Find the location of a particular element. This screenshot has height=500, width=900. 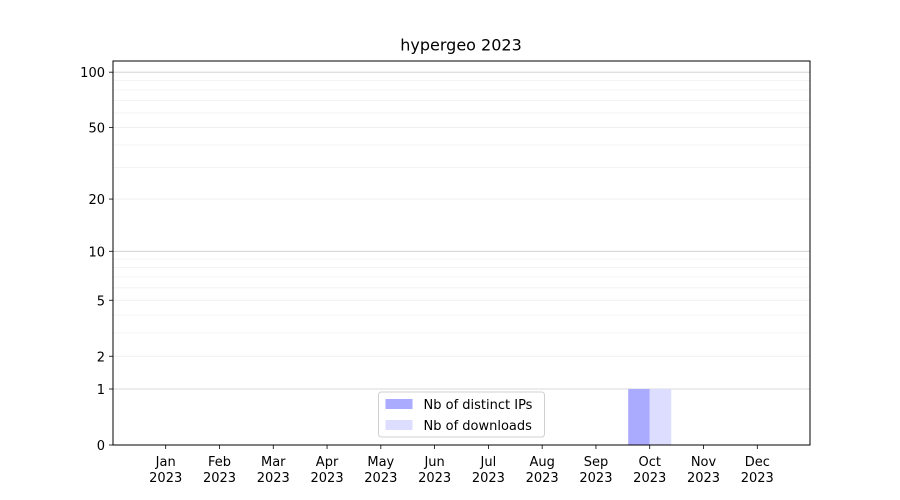

x-tick-label: Nov 2023 is located at coordinates (703, 470).